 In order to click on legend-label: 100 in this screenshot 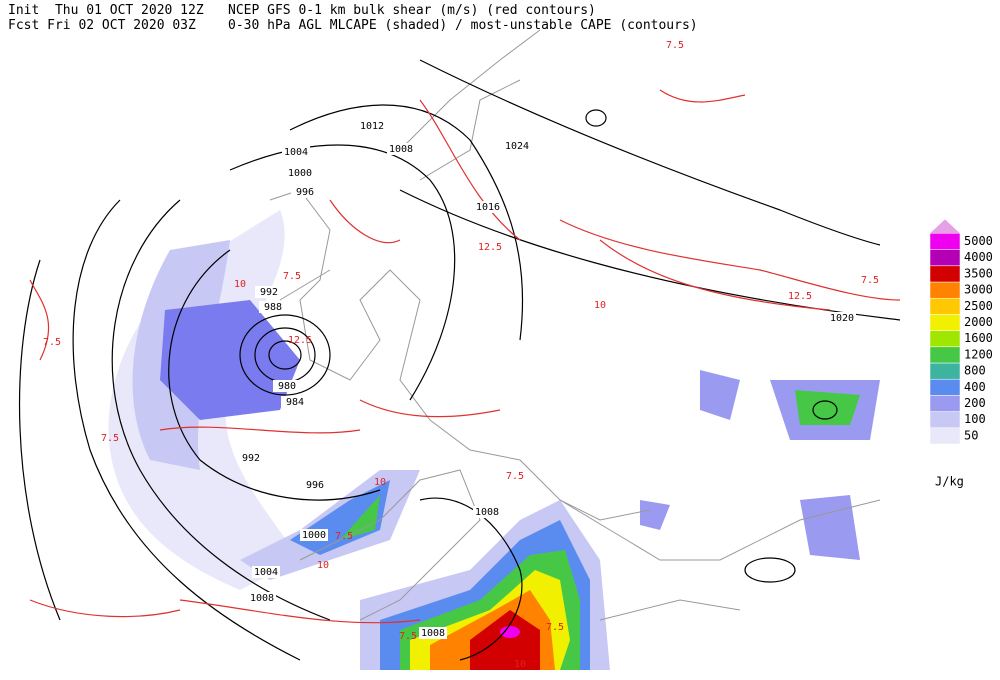, I will do `click(975, 419)`.